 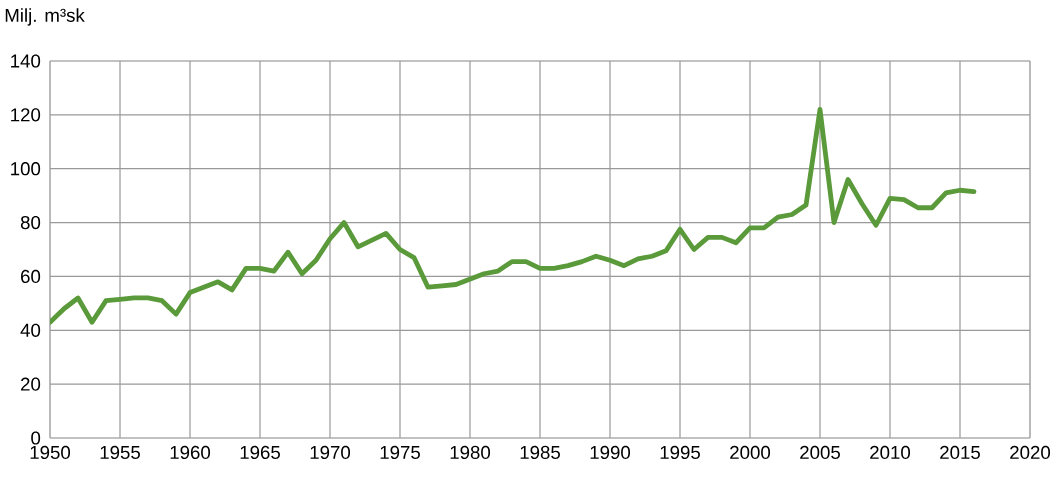 I want to click on x-tick-label: 2000, so click(x=750, y=452).